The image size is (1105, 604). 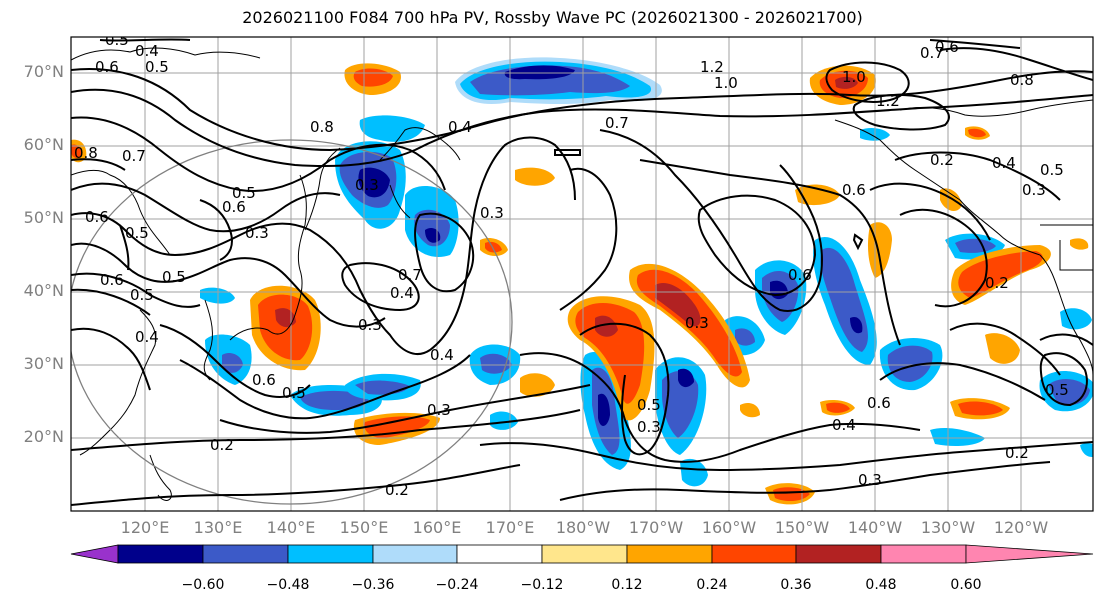 What do you see at coordinates (43, 436) in the screenshot?
I see `lat-label: 20°N` at bounding box center [43, 436].